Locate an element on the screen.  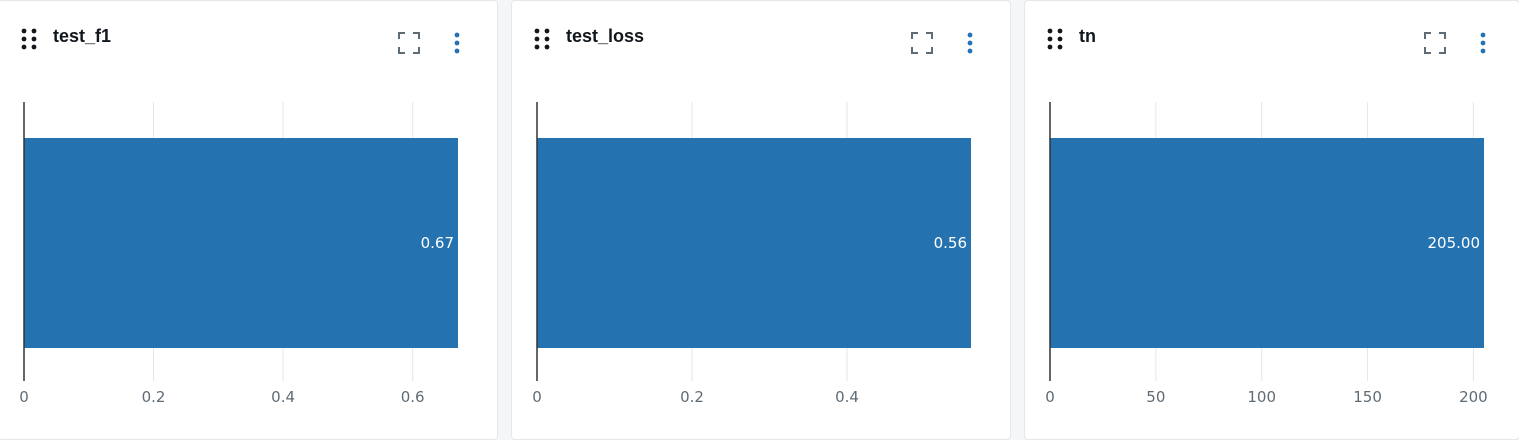
x-tick-label: 150 is located at coordinates (1367, 397).